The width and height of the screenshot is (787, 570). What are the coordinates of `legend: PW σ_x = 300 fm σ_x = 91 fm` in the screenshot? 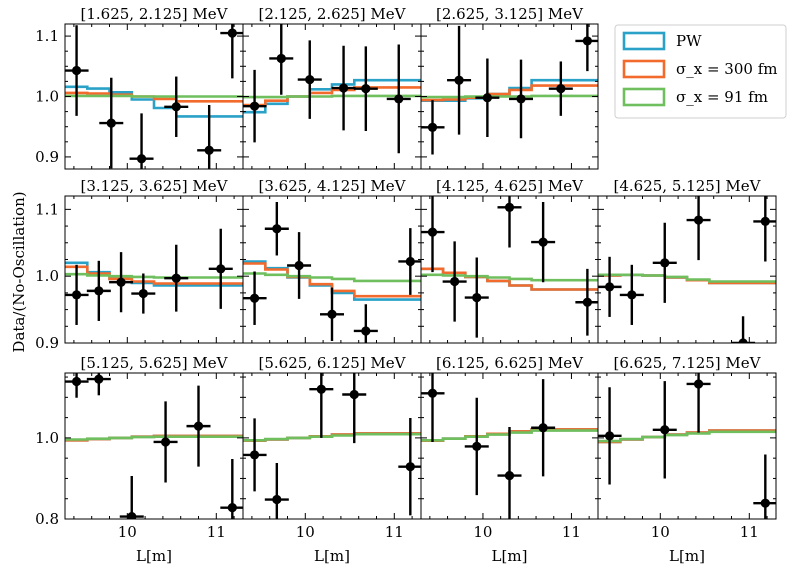 It's located at (700, 71).